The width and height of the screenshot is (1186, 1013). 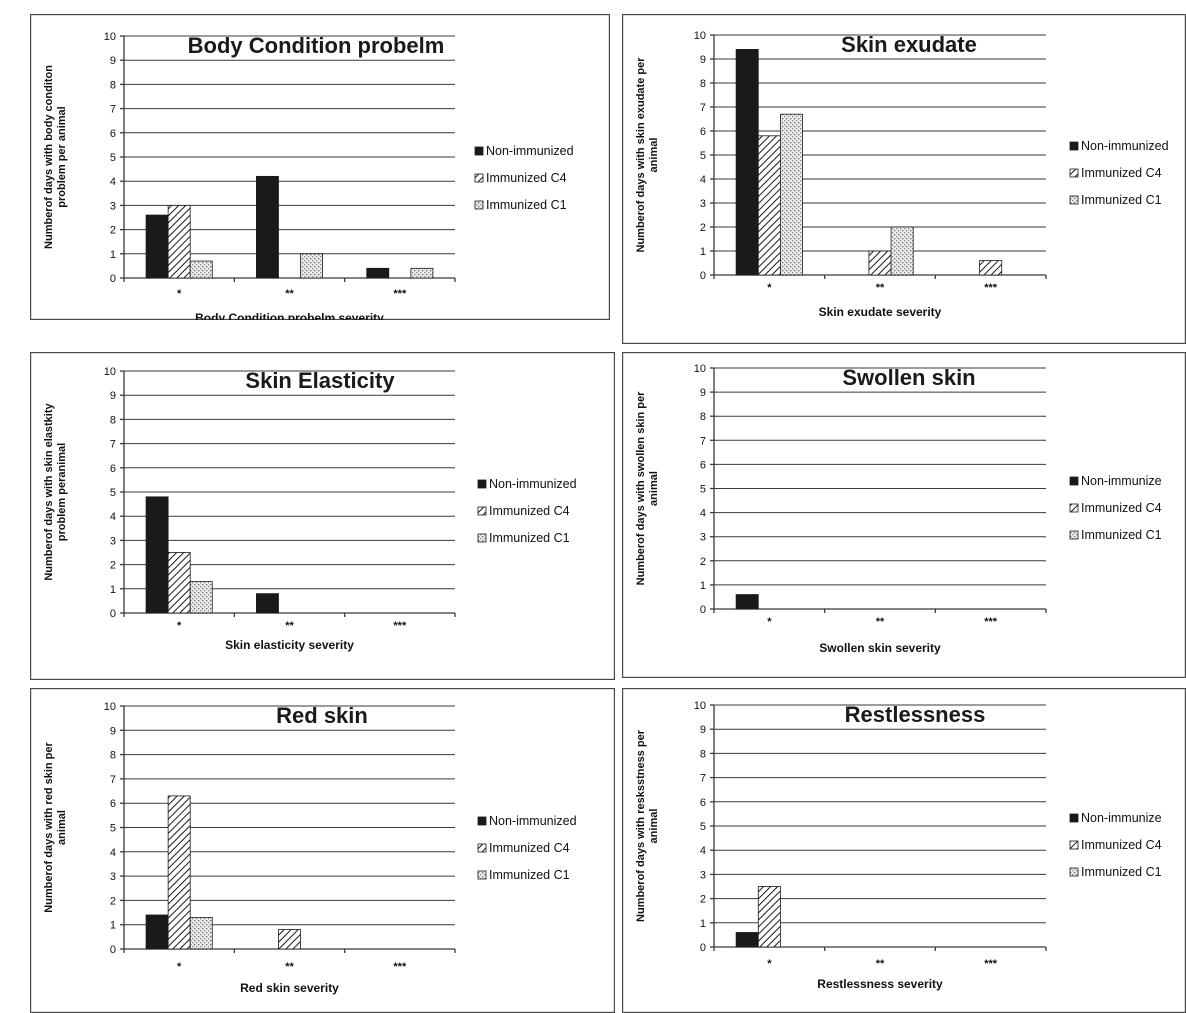 What do you see at coordinates (289, 315) in the screenshot?
I see `x-axis-label: Body Condition probelm severity` at bounding box center [289, 315].